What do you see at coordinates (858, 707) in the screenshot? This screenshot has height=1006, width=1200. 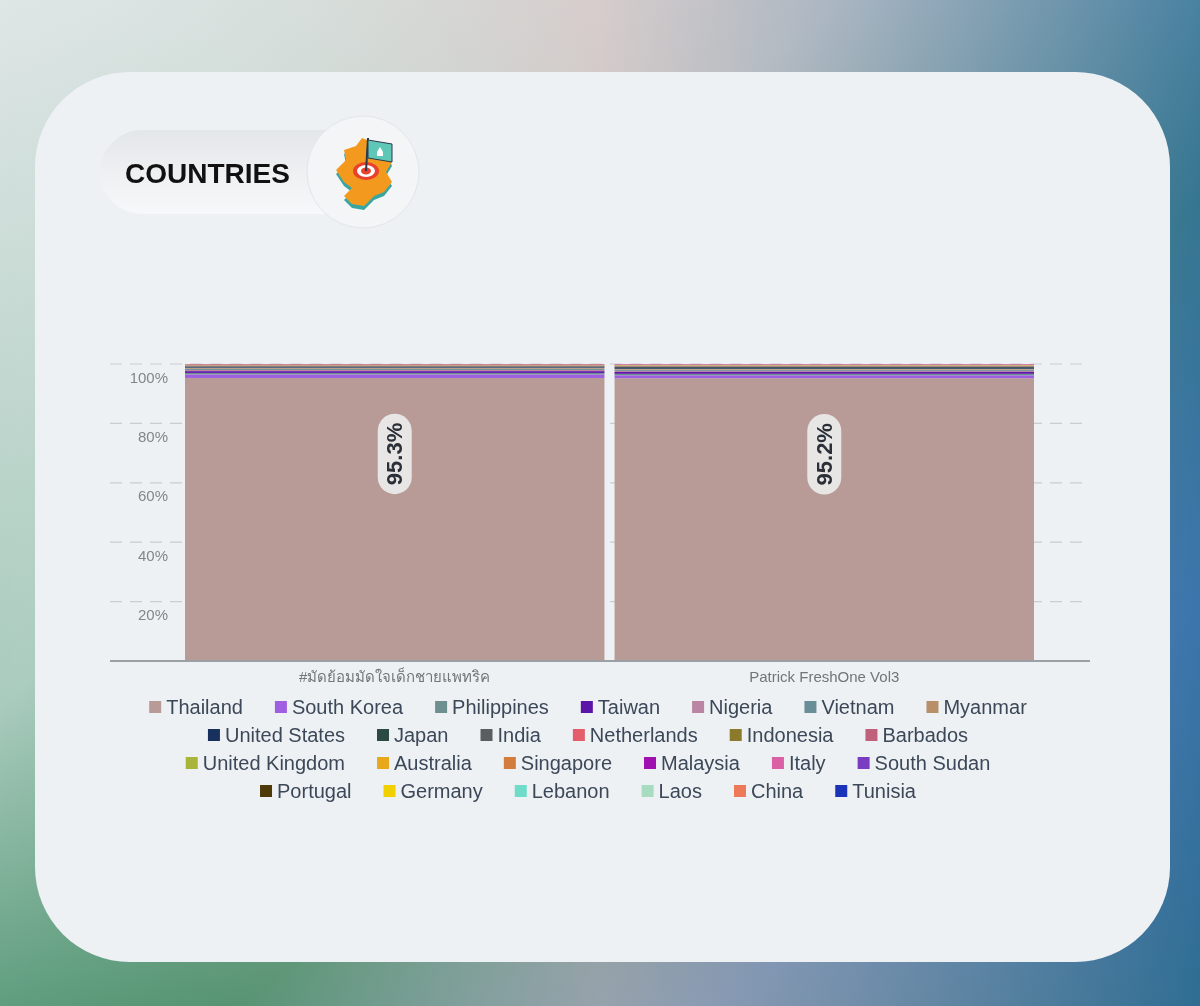 I see `legend-label: Vietnam` at bounding box center [858, 707].